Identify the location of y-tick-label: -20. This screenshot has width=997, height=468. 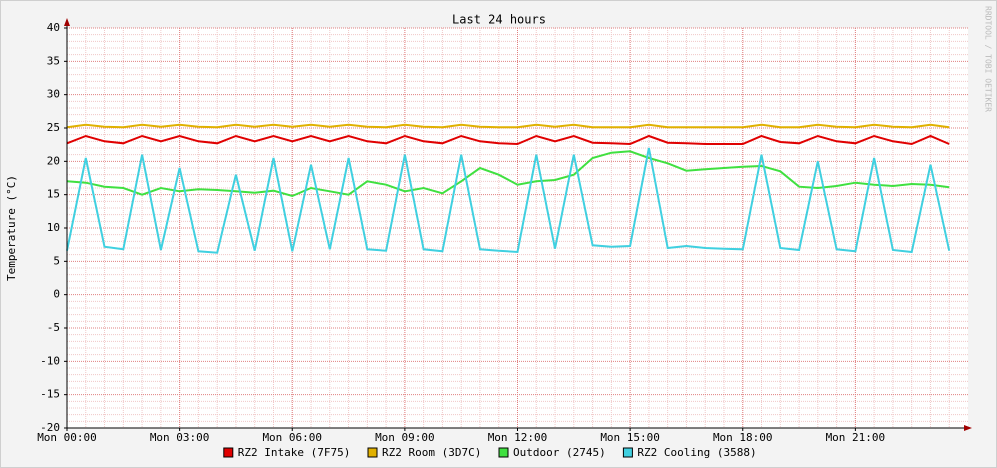
(50, 427).